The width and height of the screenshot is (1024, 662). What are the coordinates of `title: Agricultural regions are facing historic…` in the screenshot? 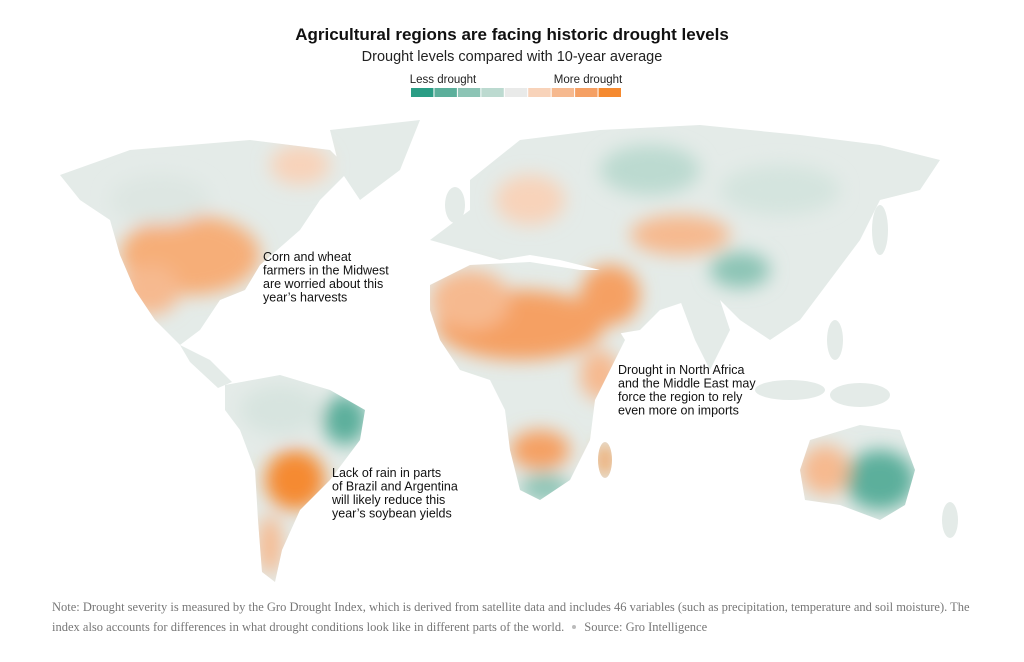 It's located at (512, 34).